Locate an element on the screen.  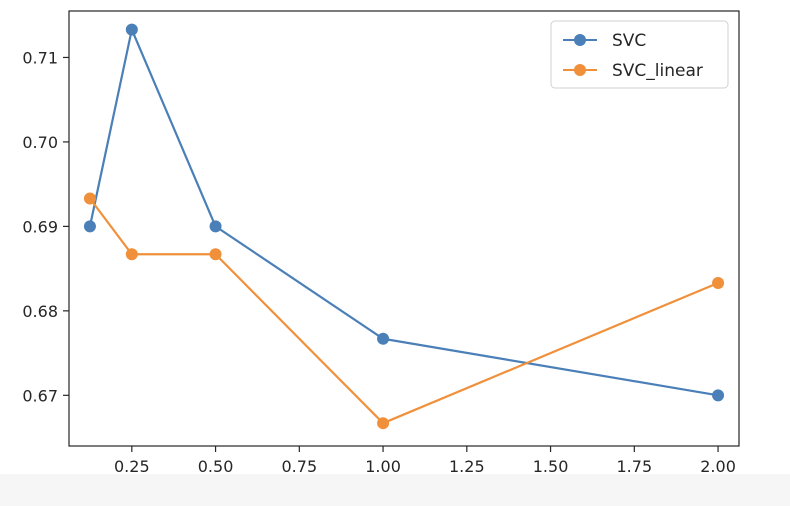
legend-marker-svc-linear is located at coordinates (580, 70).